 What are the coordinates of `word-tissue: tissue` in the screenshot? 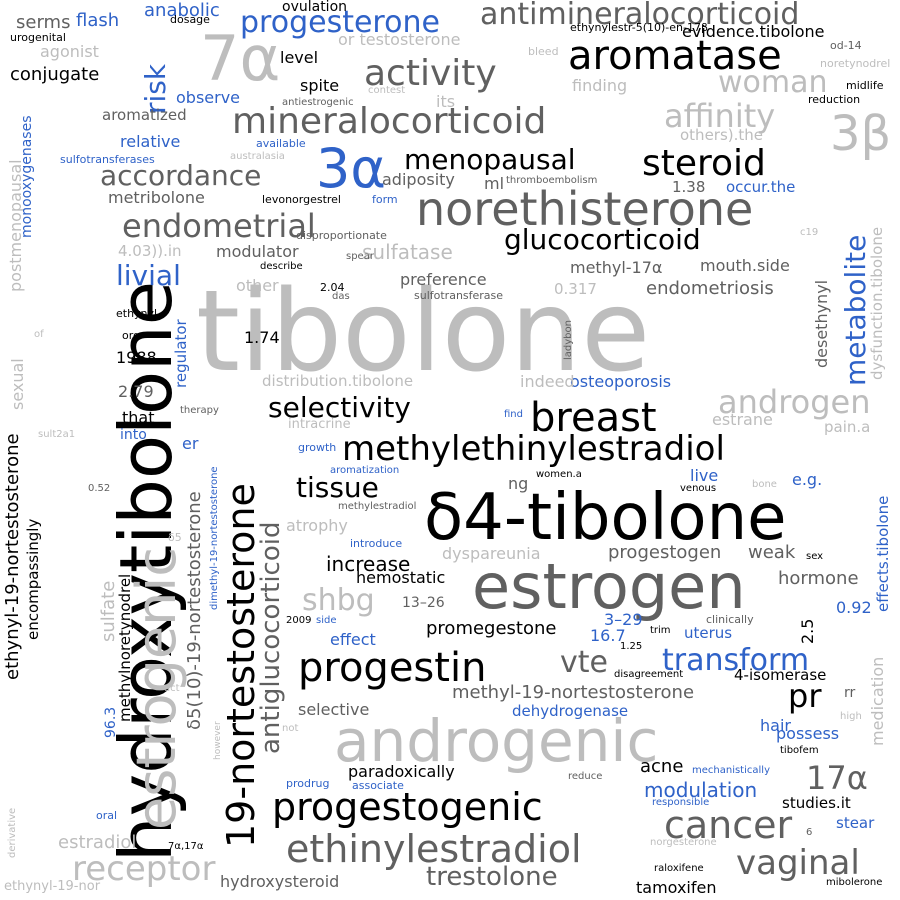 It's located at (337, 487).